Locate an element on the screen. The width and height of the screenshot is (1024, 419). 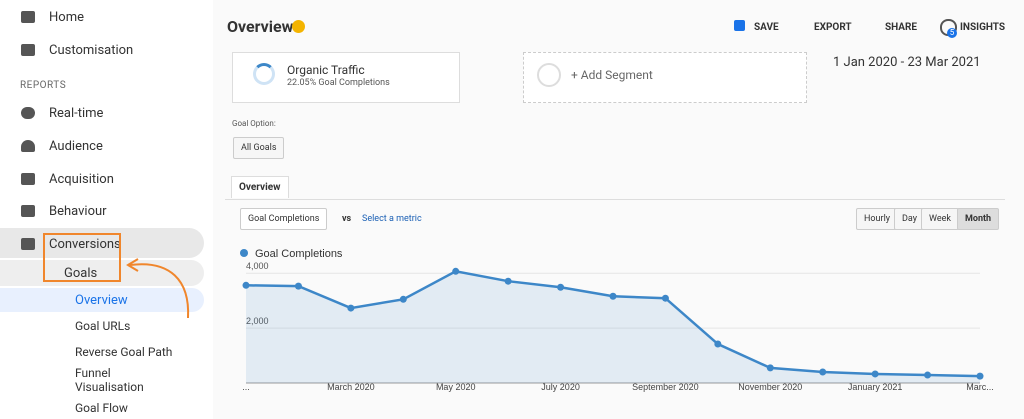
goal-select: All Goals is located at coordinates (259, 148).